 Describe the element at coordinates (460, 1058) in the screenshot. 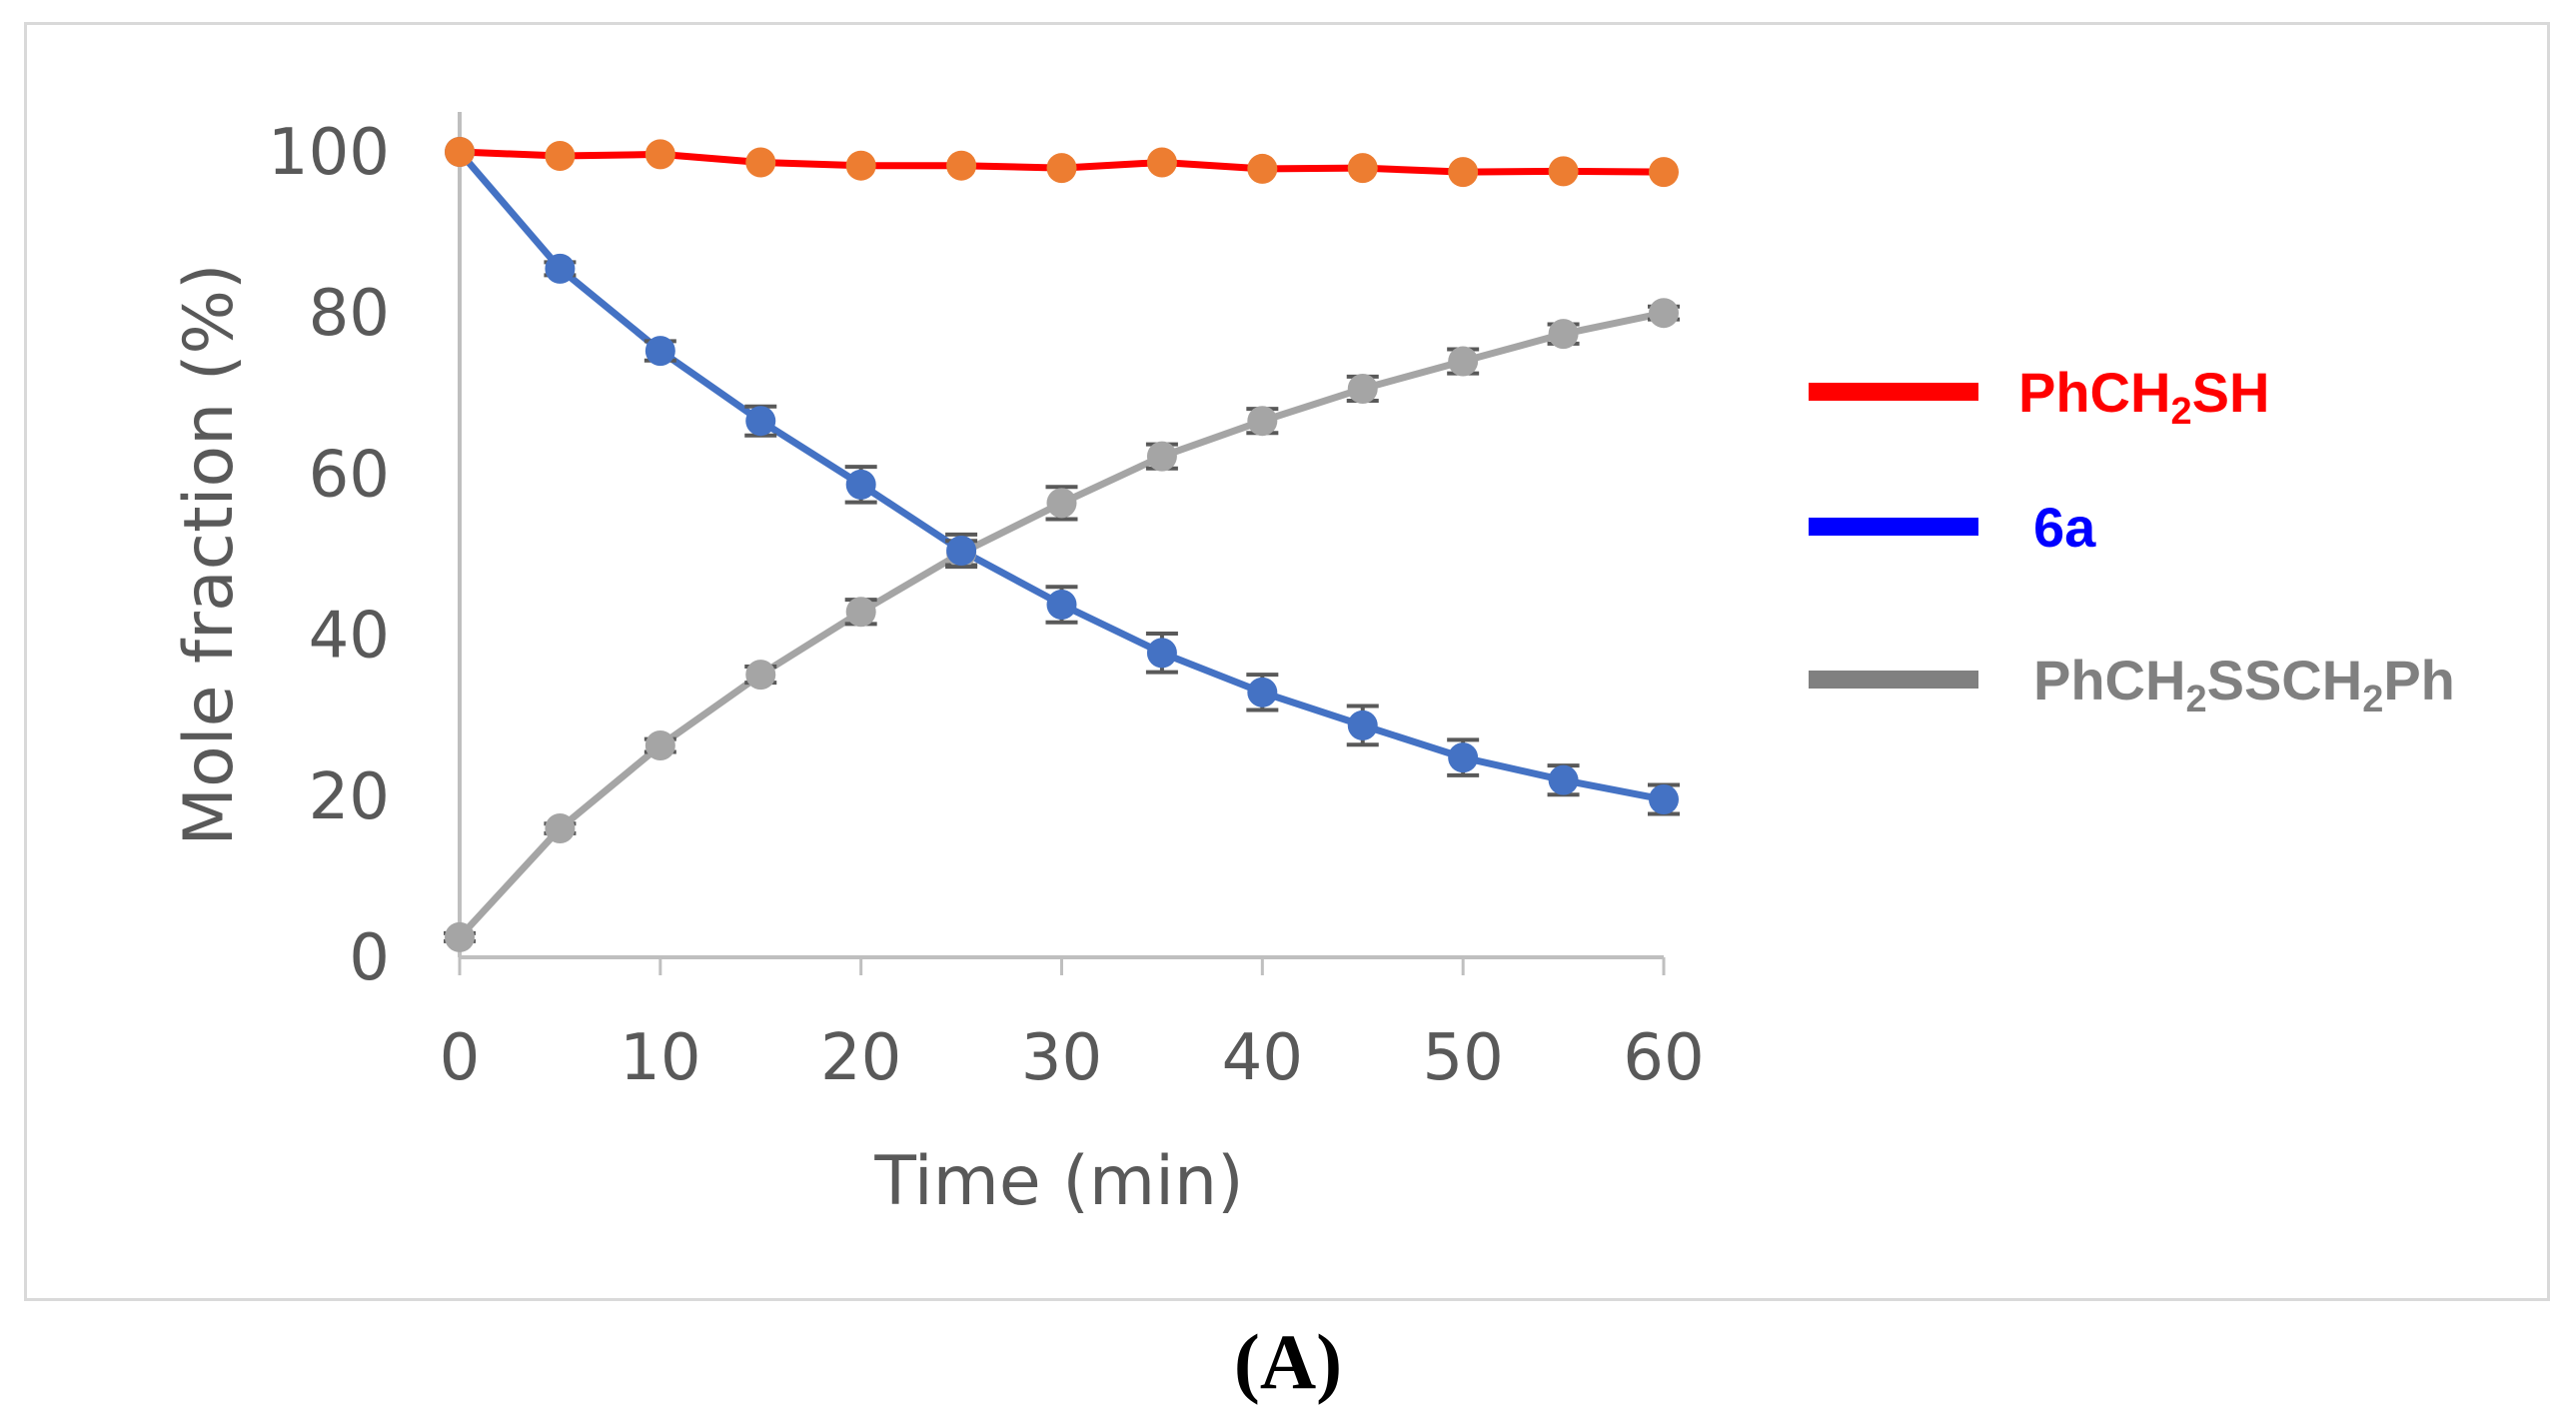

I see `x-tick-label: 0` at that location.